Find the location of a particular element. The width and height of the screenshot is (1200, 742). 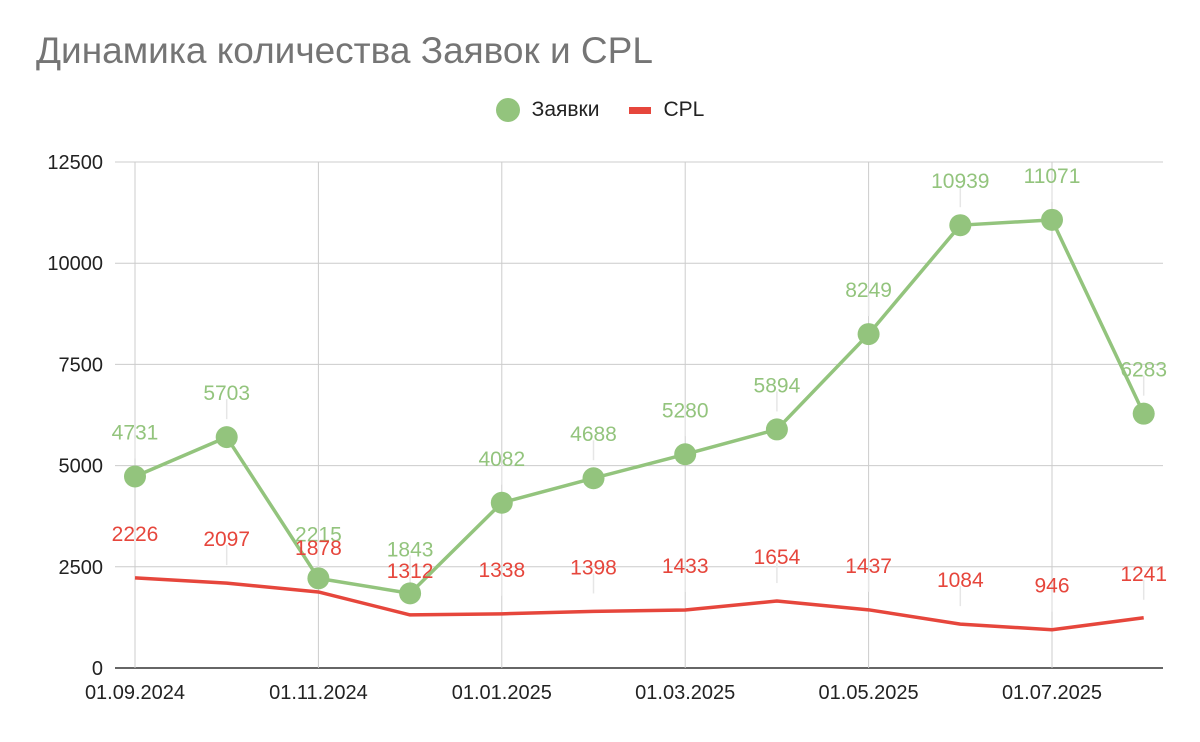

legend-marker-line-icon is located at coordinates (640, 110).